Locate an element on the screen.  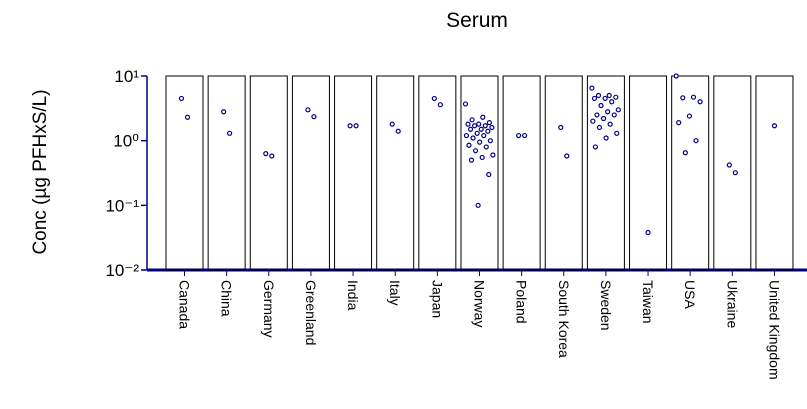
x-tick-label: Ukraine is located at coordinates (732, 304).